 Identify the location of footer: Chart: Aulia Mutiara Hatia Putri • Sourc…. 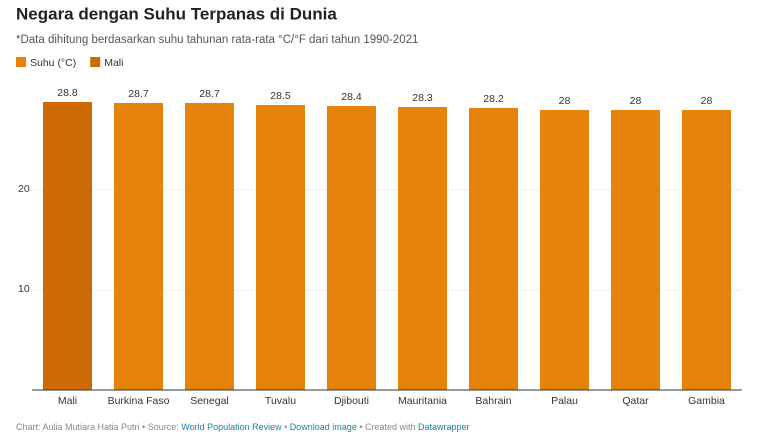
(243, 427).